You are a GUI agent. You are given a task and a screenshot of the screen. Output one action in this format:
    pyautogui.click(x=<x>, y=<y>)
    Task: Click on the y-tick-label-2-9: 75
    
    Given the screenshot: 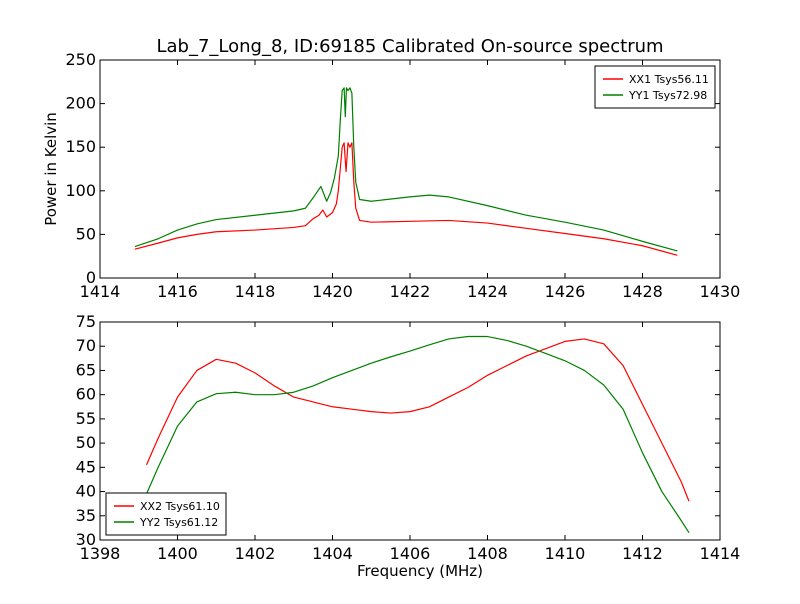 What is the action you would take?
    pyautogui.click(x=86, y=321)
    